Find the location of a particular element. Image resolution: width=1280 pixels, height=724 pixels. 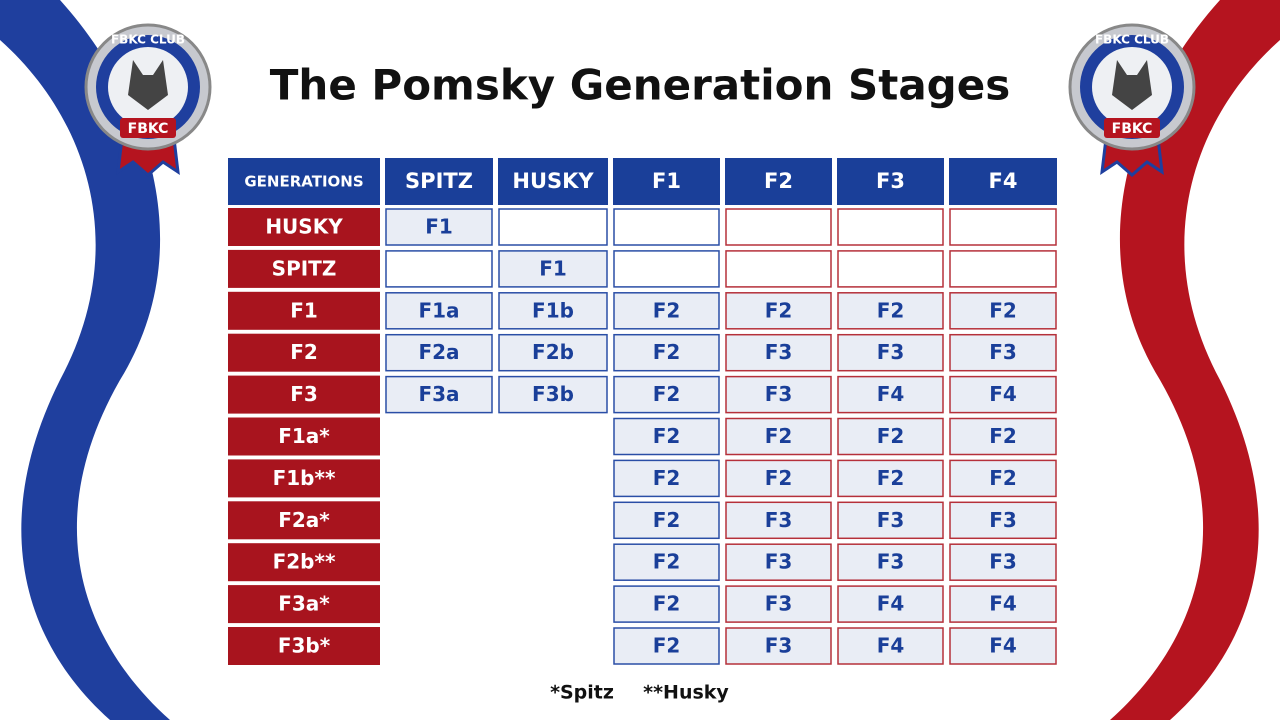

cell-text: F3b is located at coordinates (553, 394).